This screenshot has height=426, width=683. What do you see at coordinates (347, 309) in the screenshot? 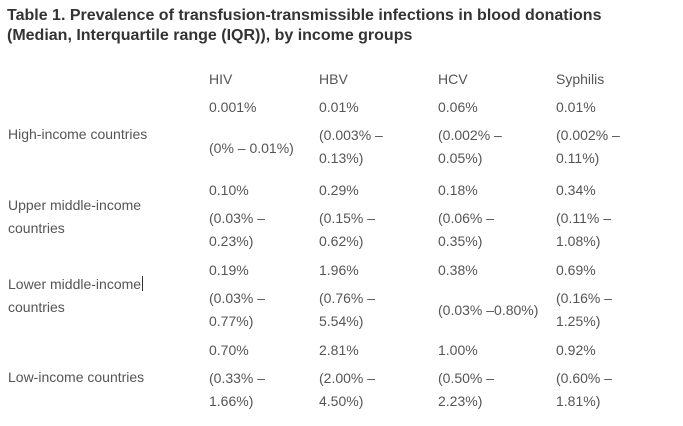
I see `table-cell-iqr: (0.76% – 5.54%)` at bounding box center [347, 309].